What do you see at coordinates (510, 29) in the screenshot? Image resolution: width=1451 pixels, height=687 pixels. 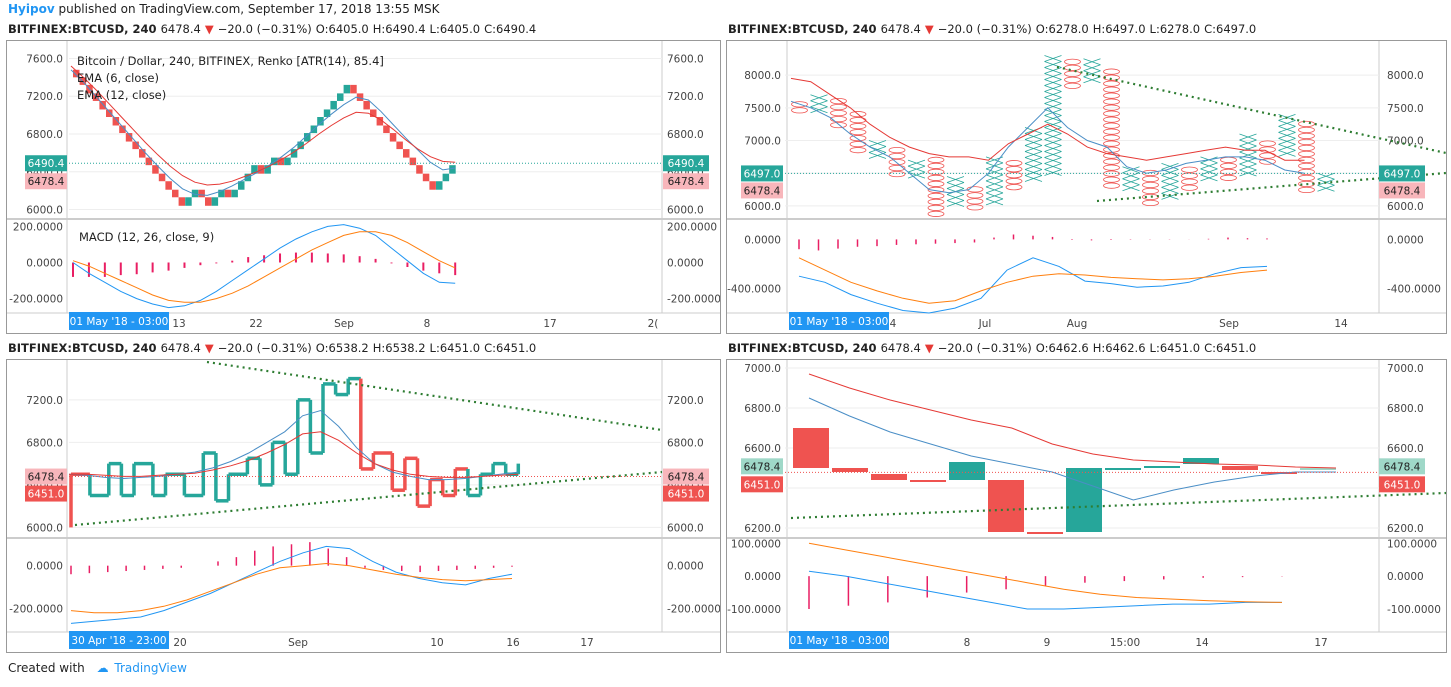 I see `close-value: C:6490.4` at bounding box center [510, 29].